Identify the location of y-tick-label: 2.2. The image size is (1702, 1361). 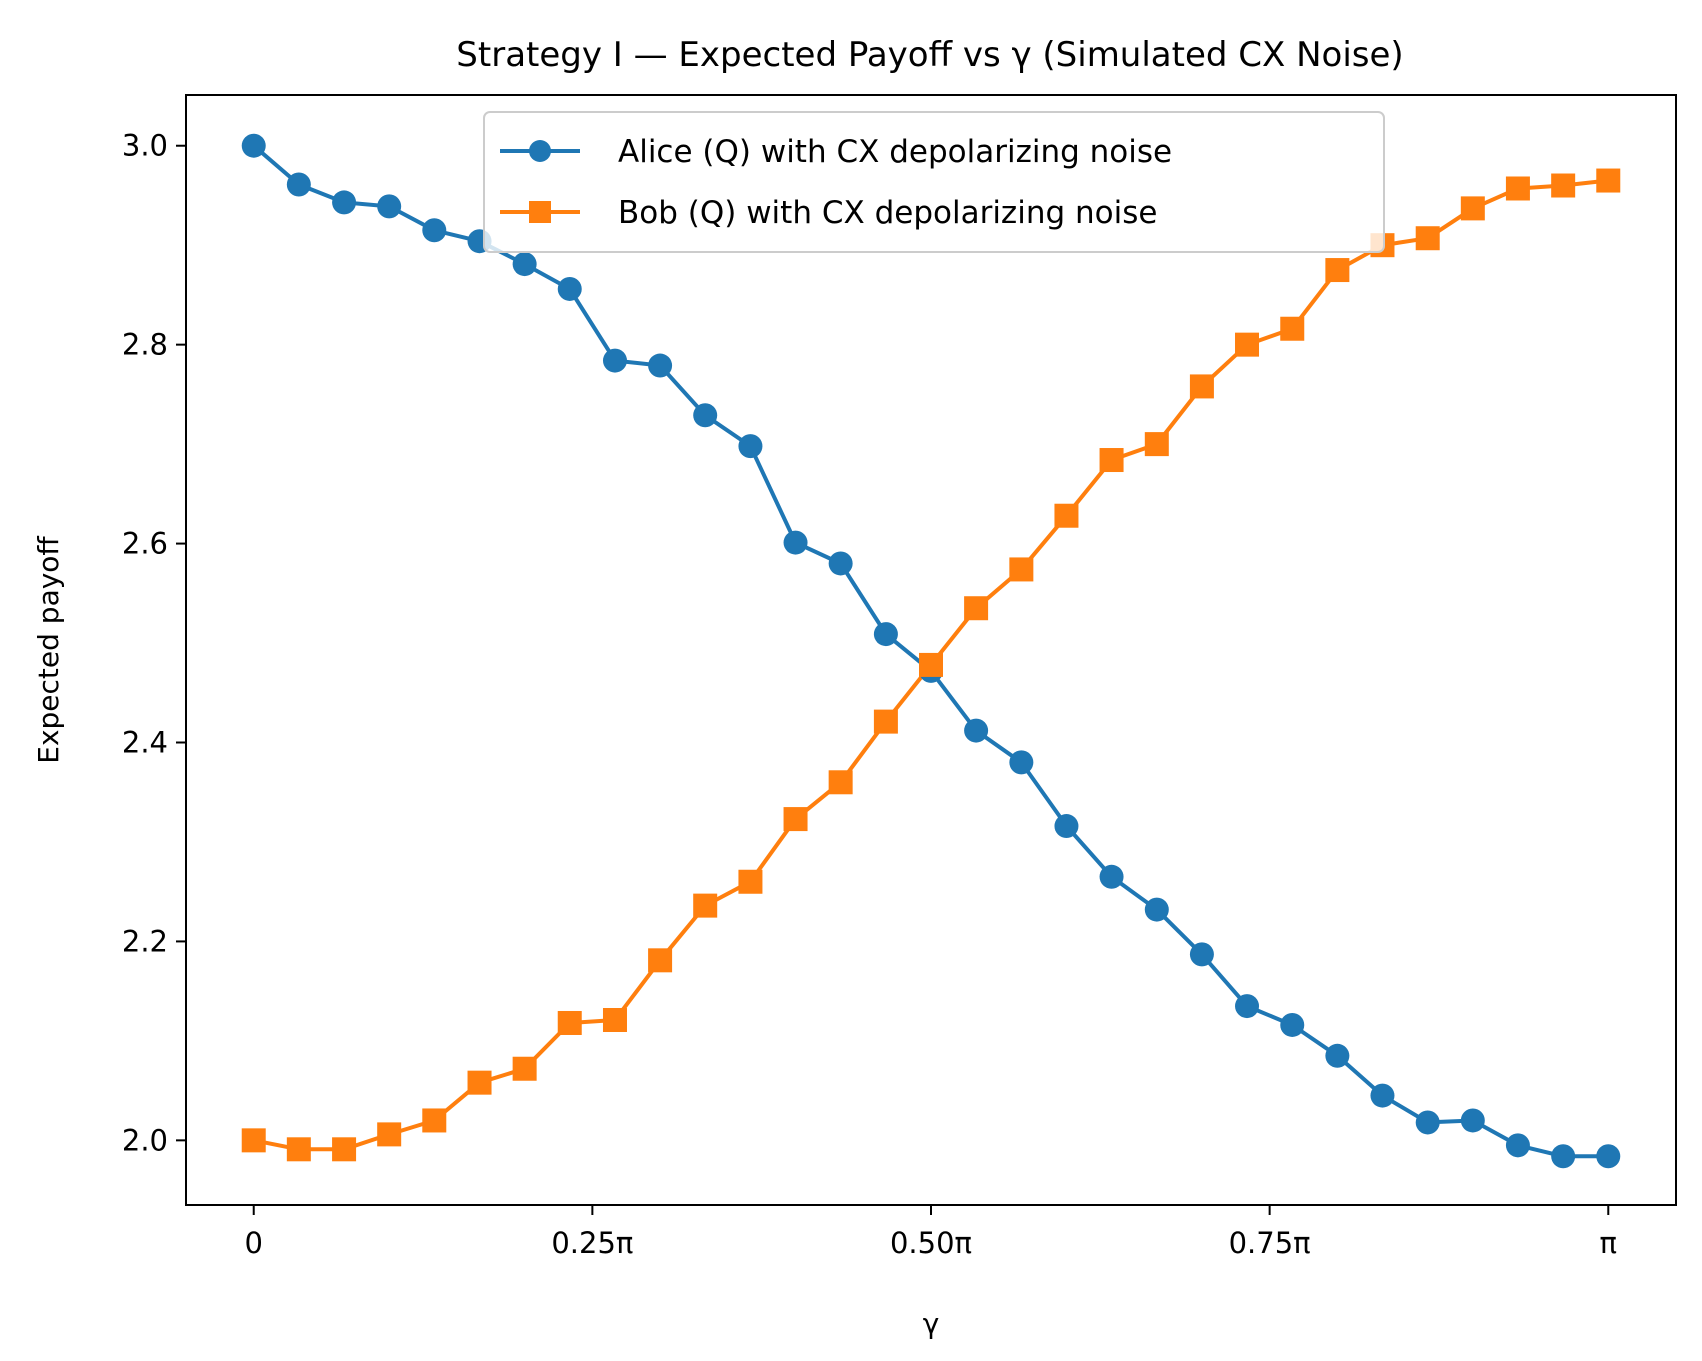
(145, 941).